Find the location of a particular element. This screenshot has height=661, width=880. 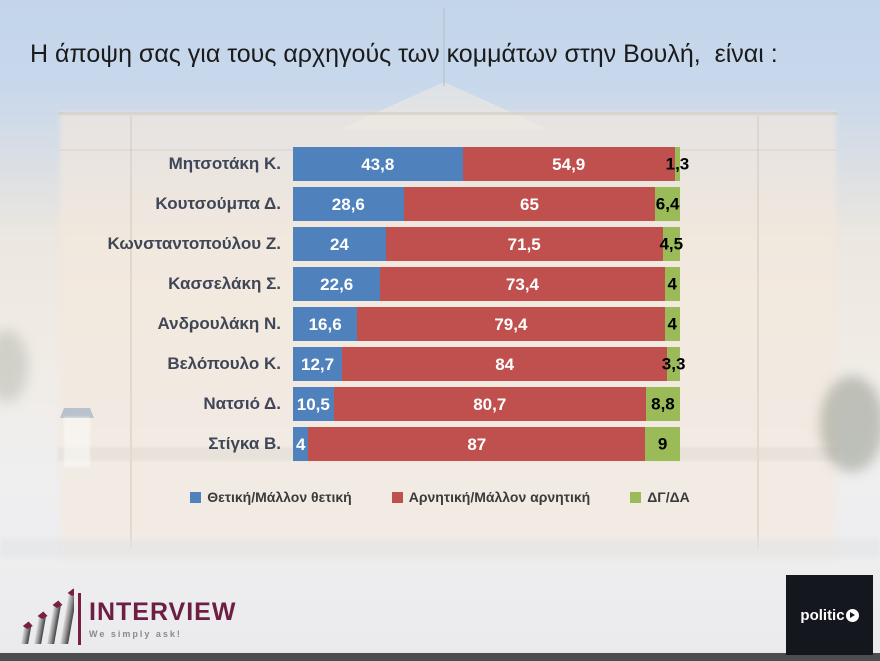

segment-negative: 79,4 is located at coordinates (511, 324).